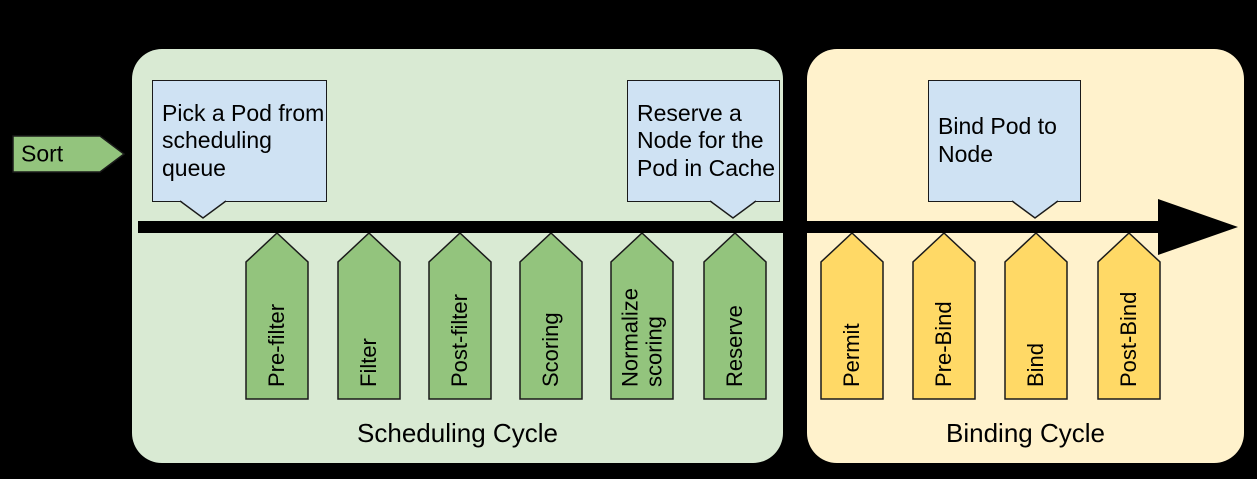  What do you see at coordinates (1035, 209) in the screenshot?
I see `callout-bind-pod-tail` at bounding box center [1035, 209].